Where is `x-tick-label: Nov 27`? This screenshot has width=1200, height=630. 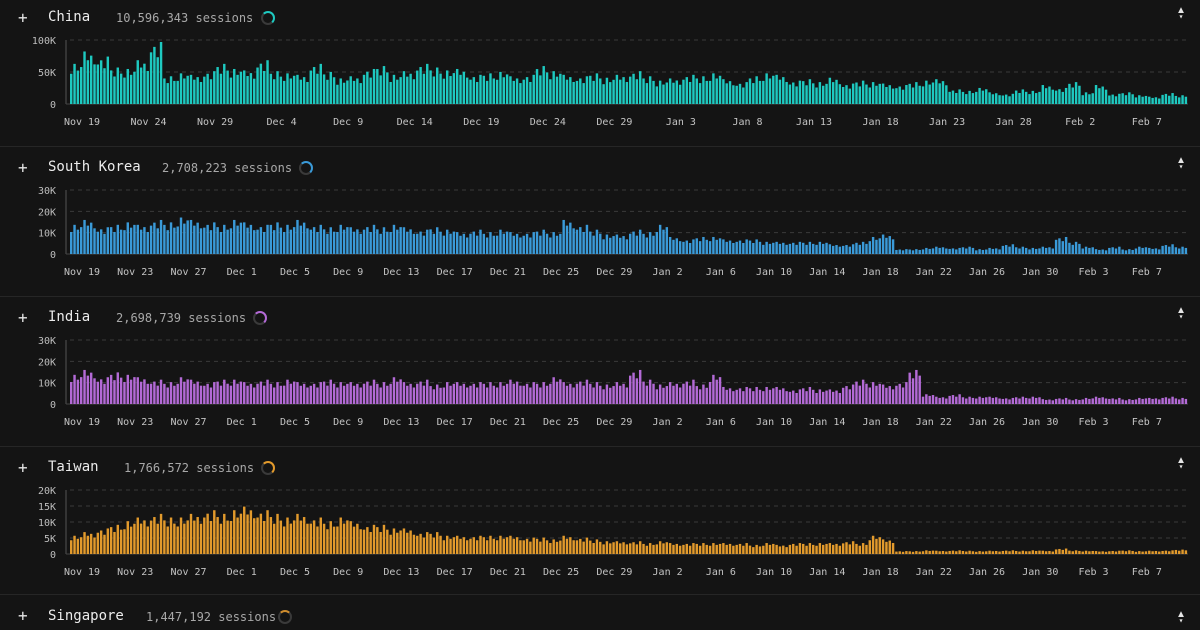
x-tick-label: Nov 27 is located at coordinates (188, 422).